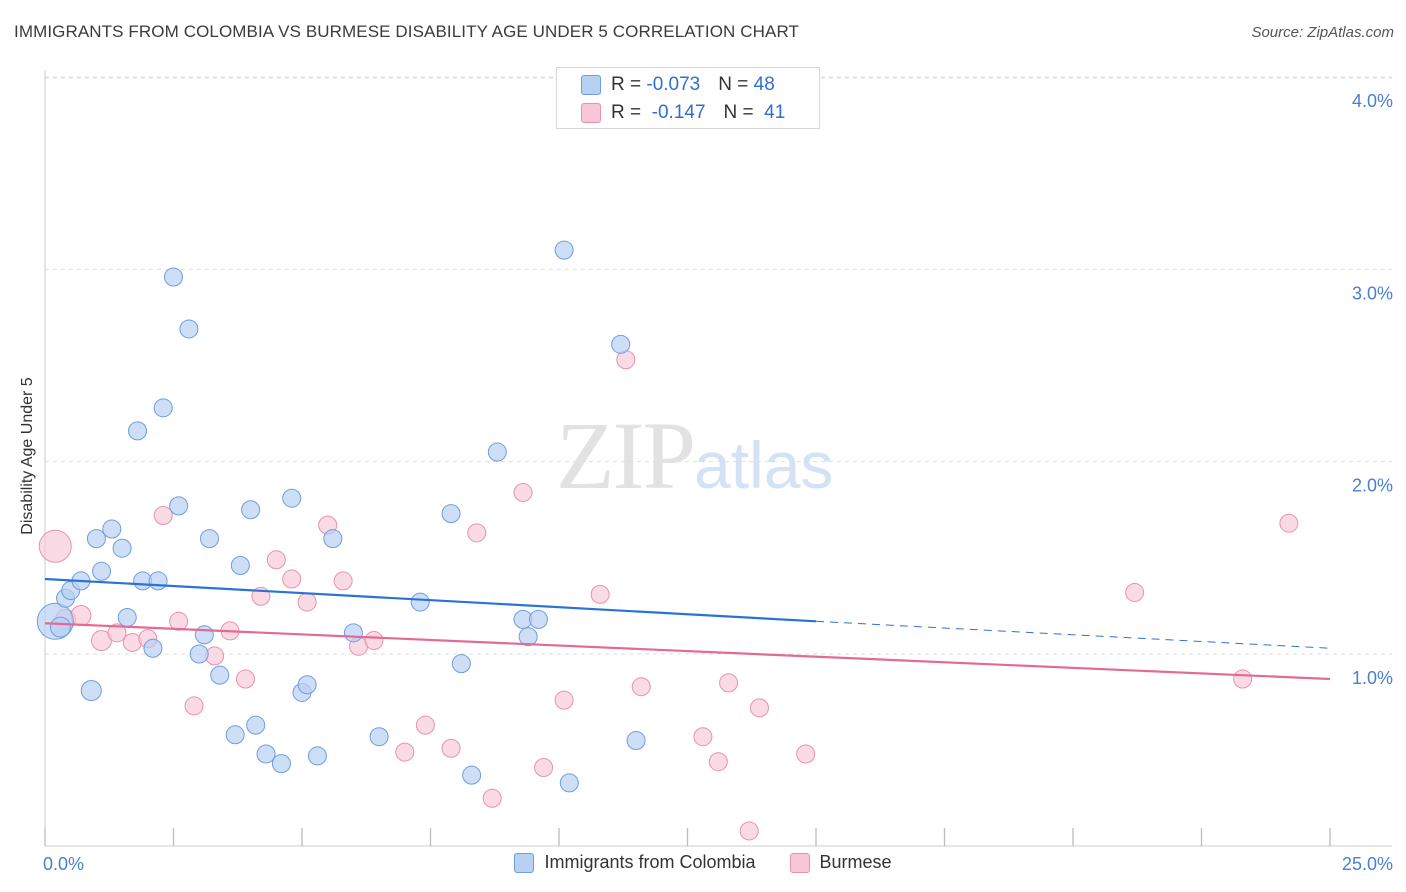  What do you see at coordinates (591, 85) in the screenshot?
I see `colombia-swatch` at bounding box center [591, 85].